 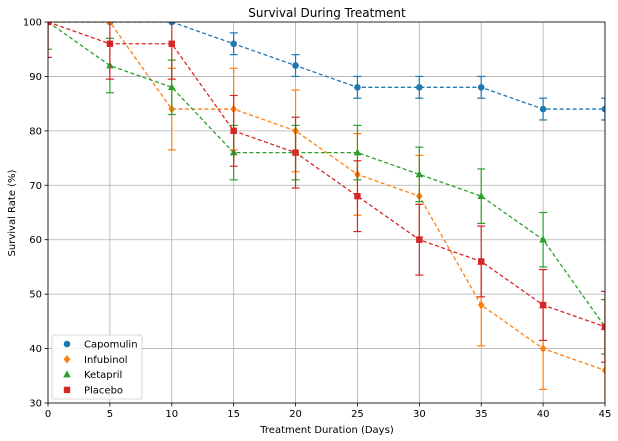 What do you see at coordinates (32, 23) in the screenshot?
I see `y-tick-label: 100` at bounding box center [32, 23].